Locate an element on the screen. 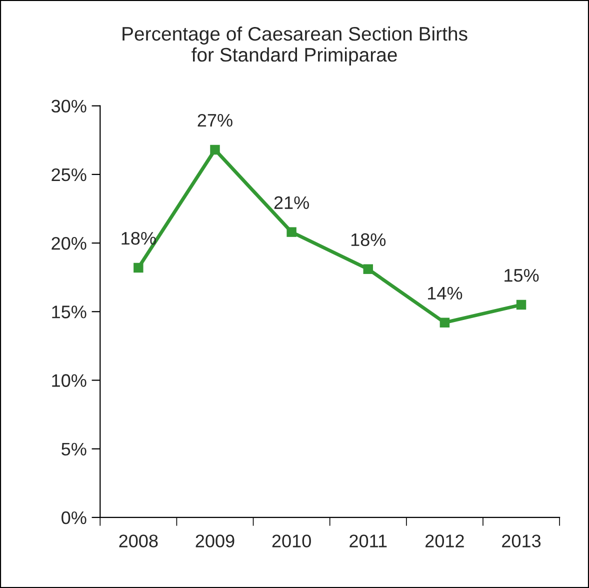  y-tick-label: 20% is located at coordinates (69, 243).